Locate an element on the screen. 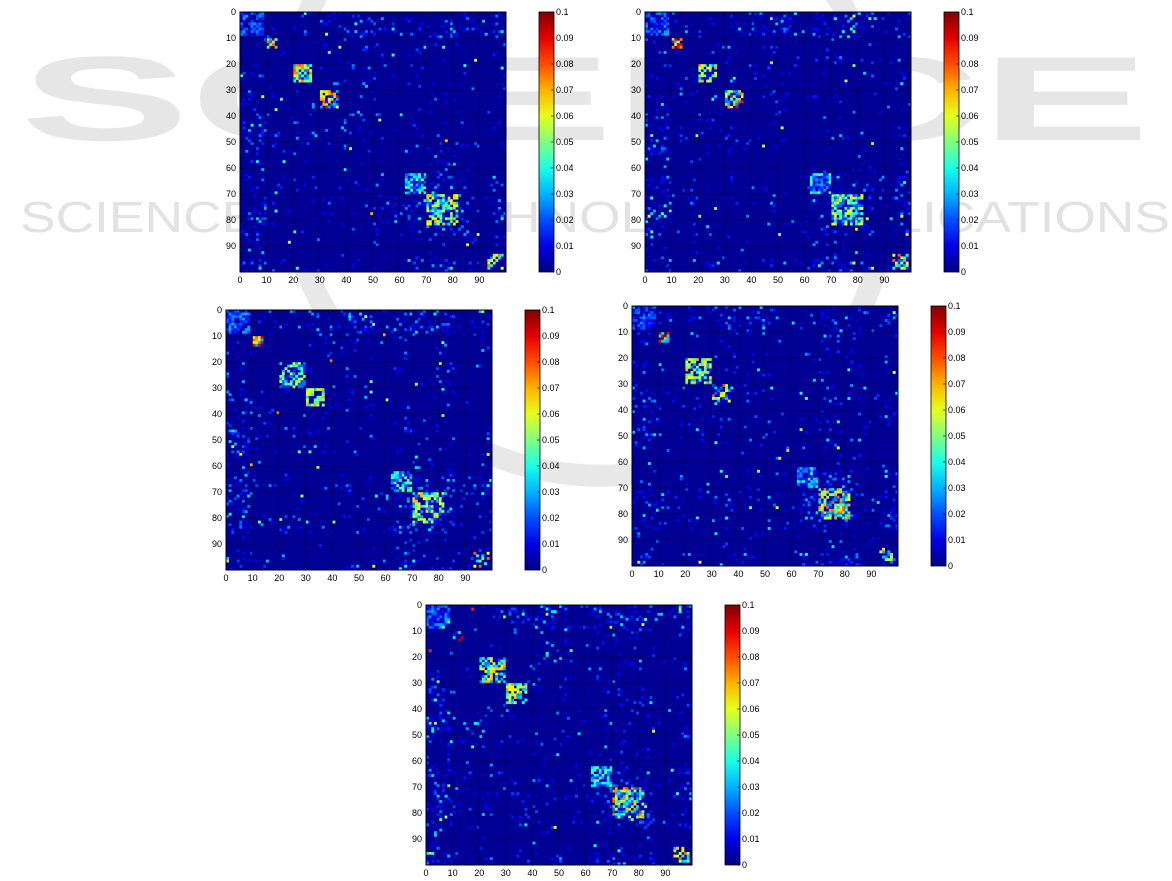 The height and width of the screenshot is (881, 1172). colorbar-tick-label: 0.06 is located at coordinates (957, 410).